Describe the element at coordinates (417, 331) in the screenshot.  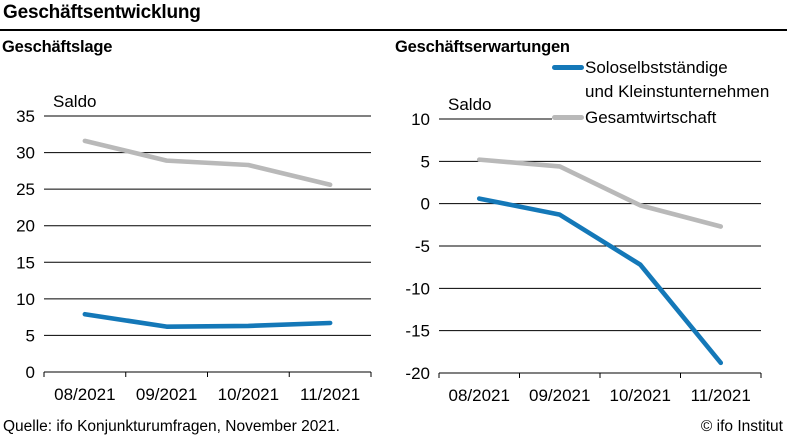
I see `y-tick-label: -15` at that location.